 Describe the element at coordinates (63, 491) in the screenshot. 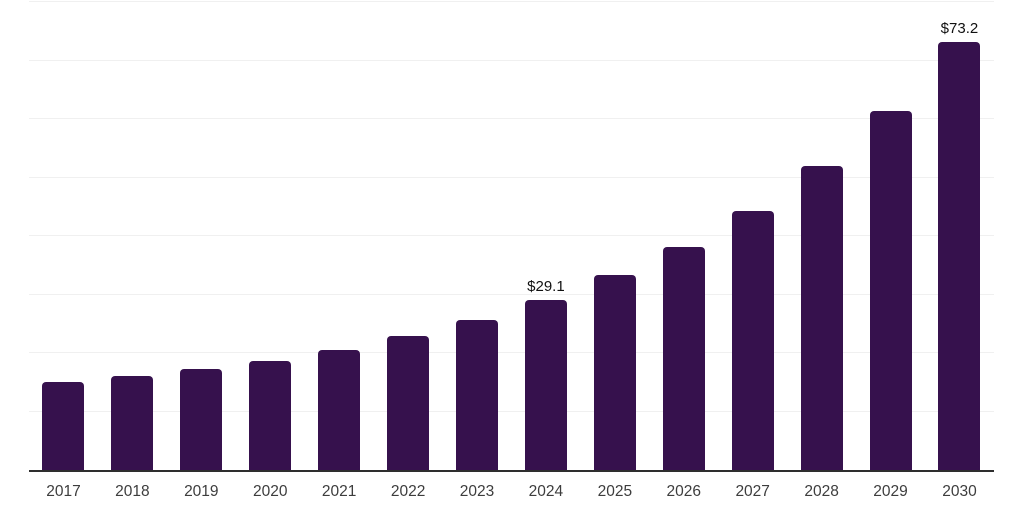

I see `x-tick-2017: 2017` at that location.